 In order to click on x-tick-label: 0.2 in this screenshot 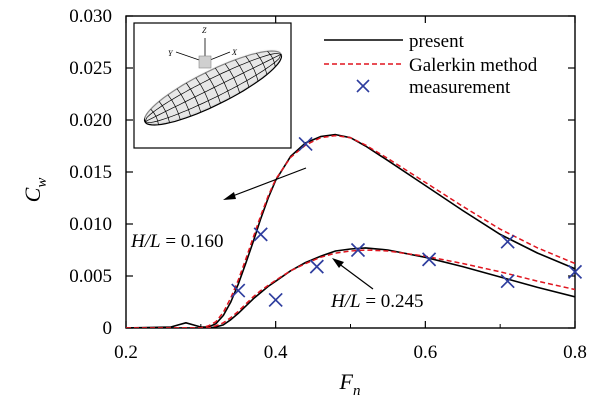, I will do `click(126, 352)`.